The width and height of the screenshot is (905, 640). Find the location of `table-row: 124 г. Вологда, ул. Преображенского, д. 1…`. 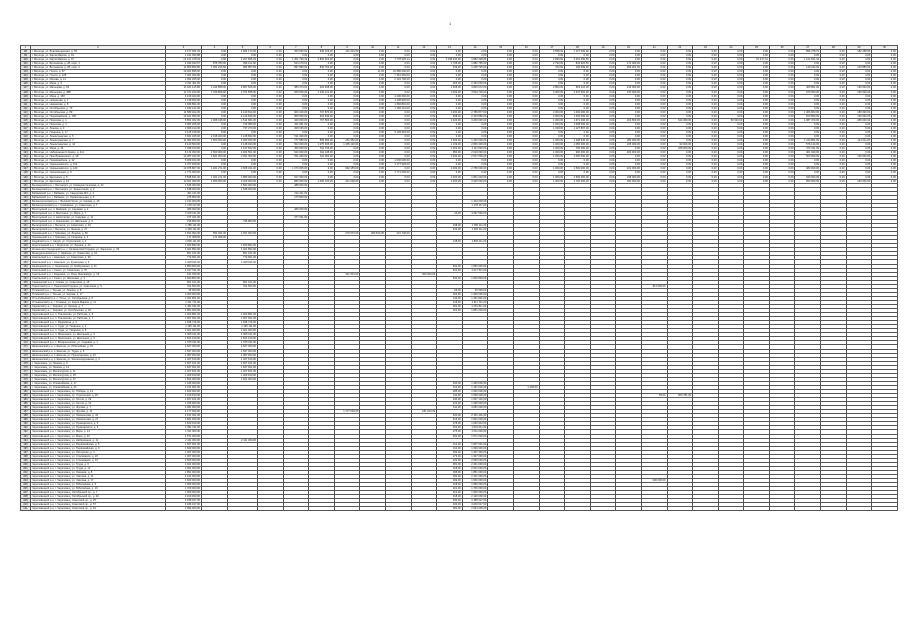

table-row: 124 г. Вологда, ул. Преображенского, д. 1… is located at coordinates (459, 157).